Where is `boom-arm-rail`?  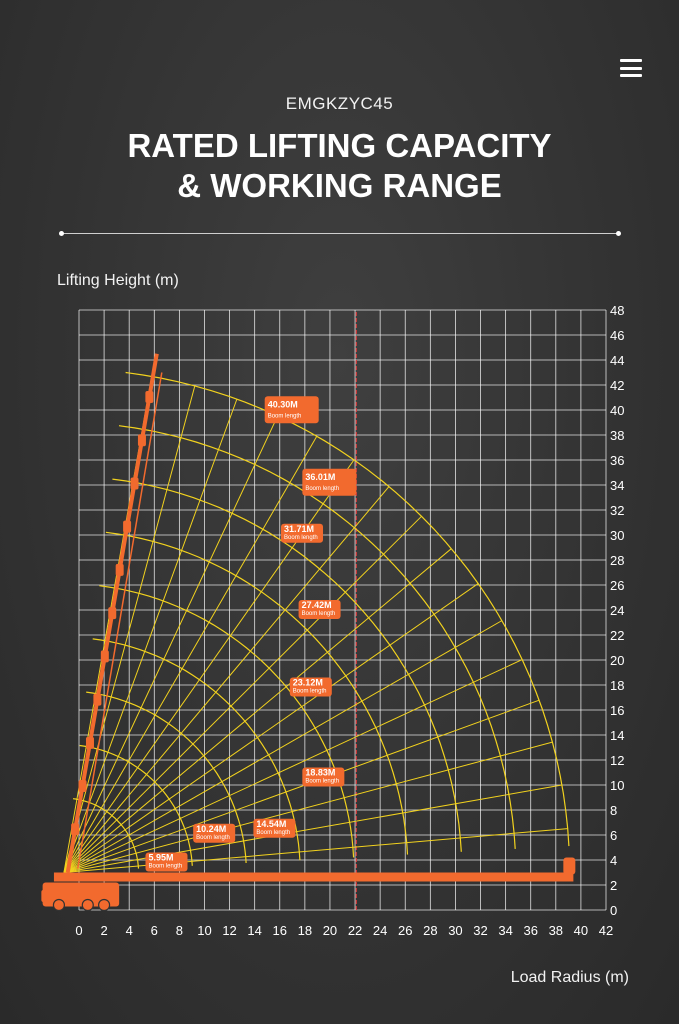 boom-arm-rail is located at coordinates (120, 620).